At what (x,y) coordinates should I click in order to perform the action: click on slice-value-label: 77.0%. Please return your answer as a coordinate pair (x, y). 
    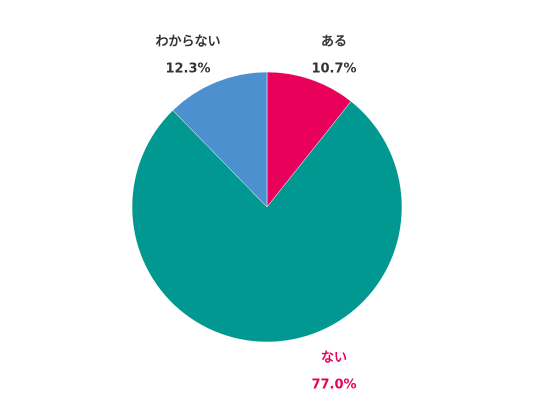
    Looking at the image, I should click on (333, 385).